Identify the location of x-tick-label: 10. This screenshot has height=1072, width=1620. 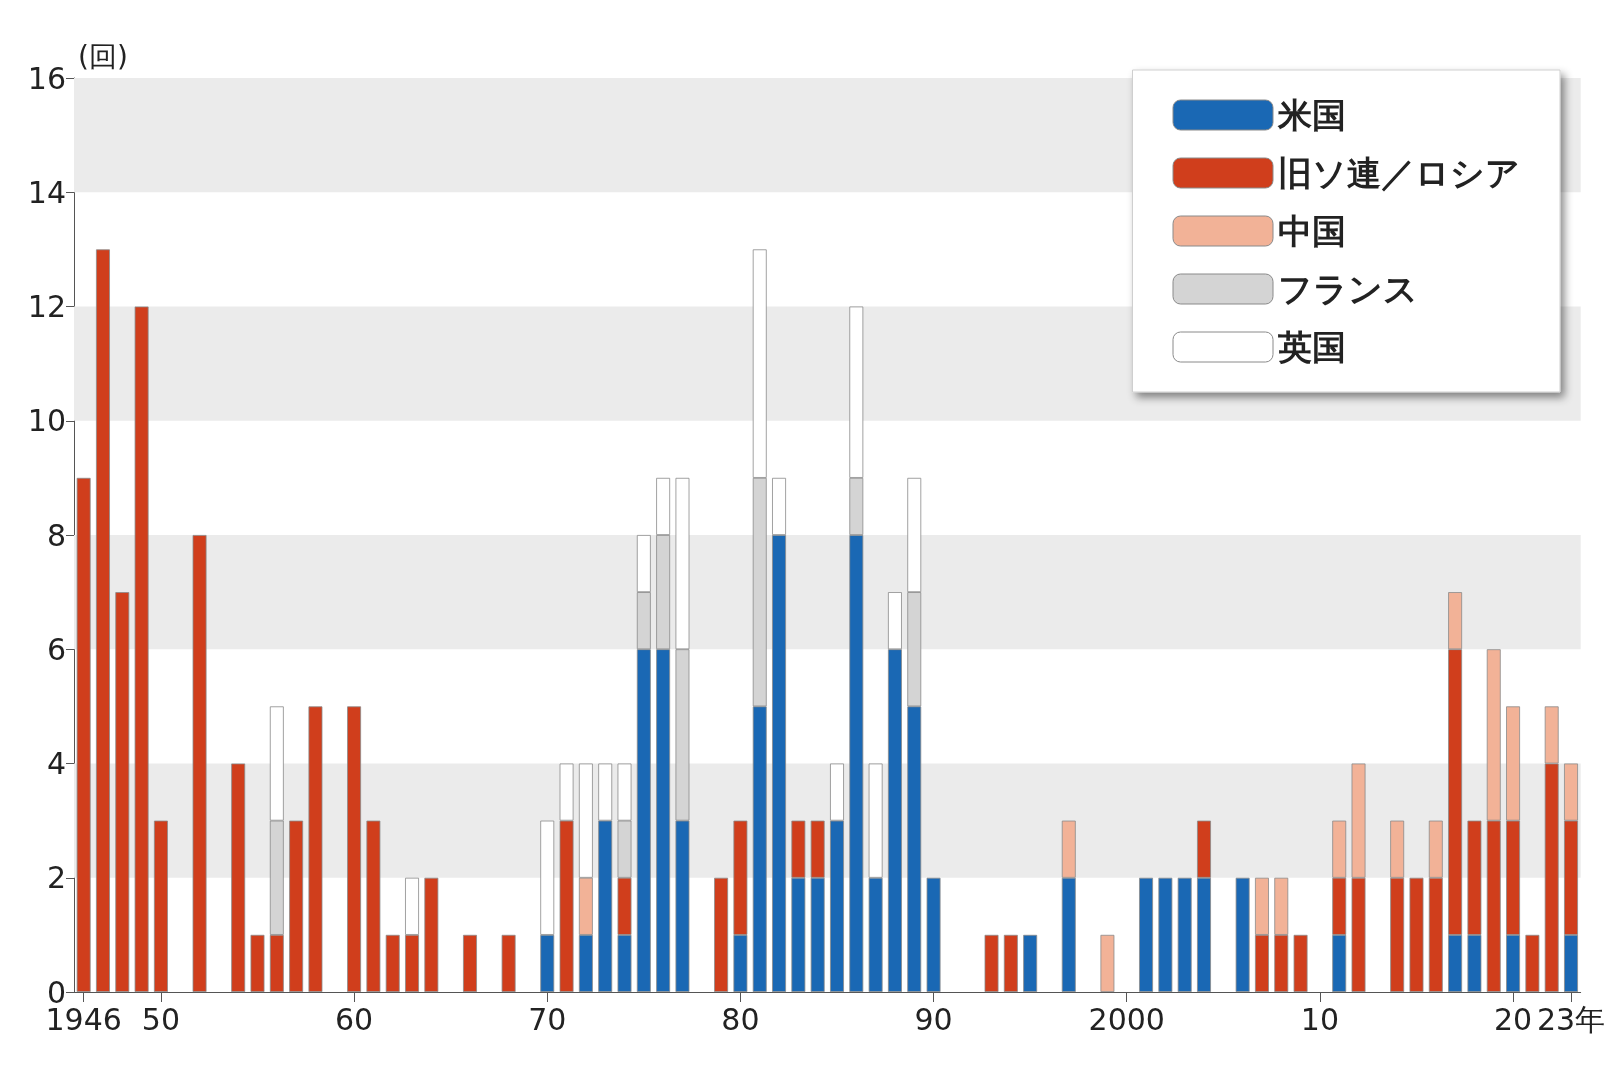
(1319, 1019).